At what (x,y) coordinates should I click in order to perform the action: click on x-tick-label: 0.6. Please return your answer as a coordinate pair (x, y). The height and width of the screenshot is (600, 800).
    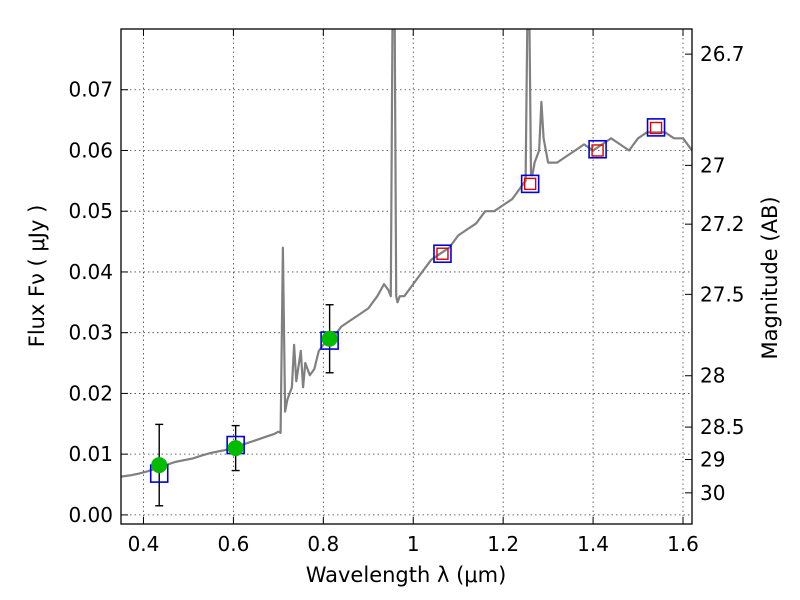
    Looking at the image, I should click on (233, 544).